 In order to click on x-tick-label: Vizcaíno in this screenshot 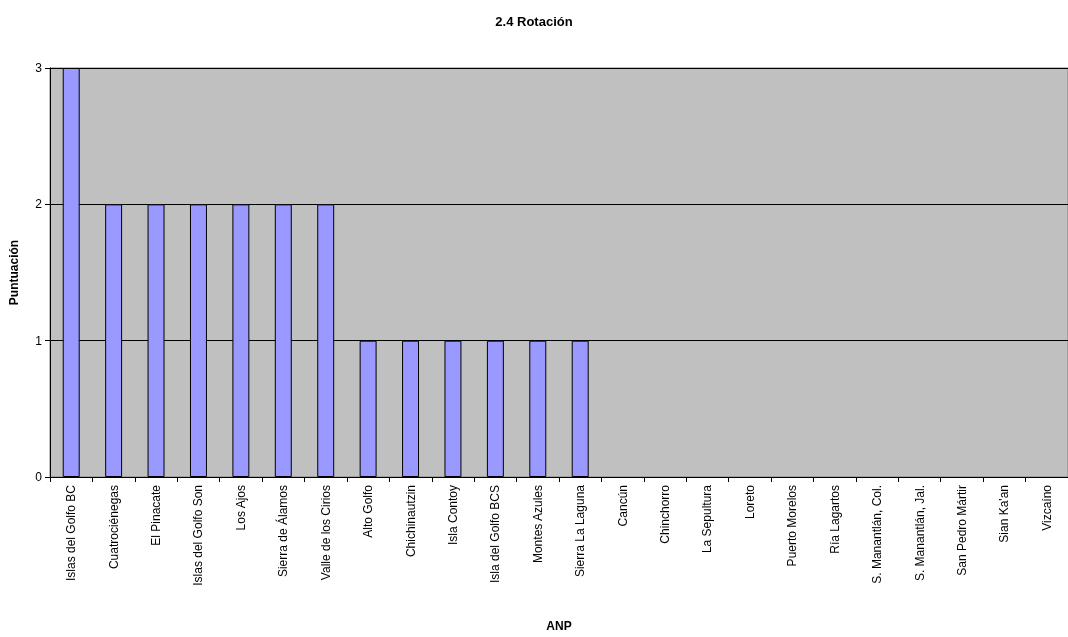, I will do `click(1046, 507)`.